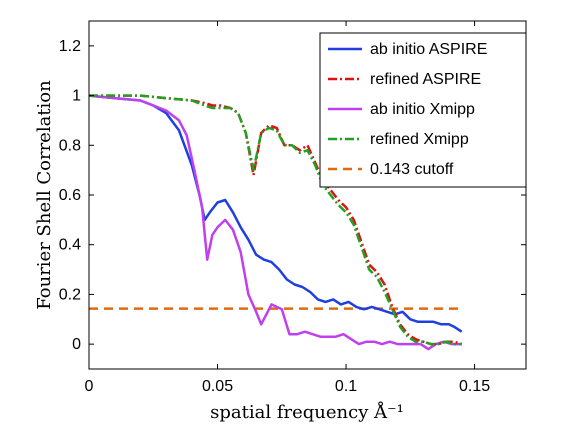  What do you see at coordinates (70, 46) in the screenshot?
I see `y-tick-label: 1.2` at bounding box center [70, 46].